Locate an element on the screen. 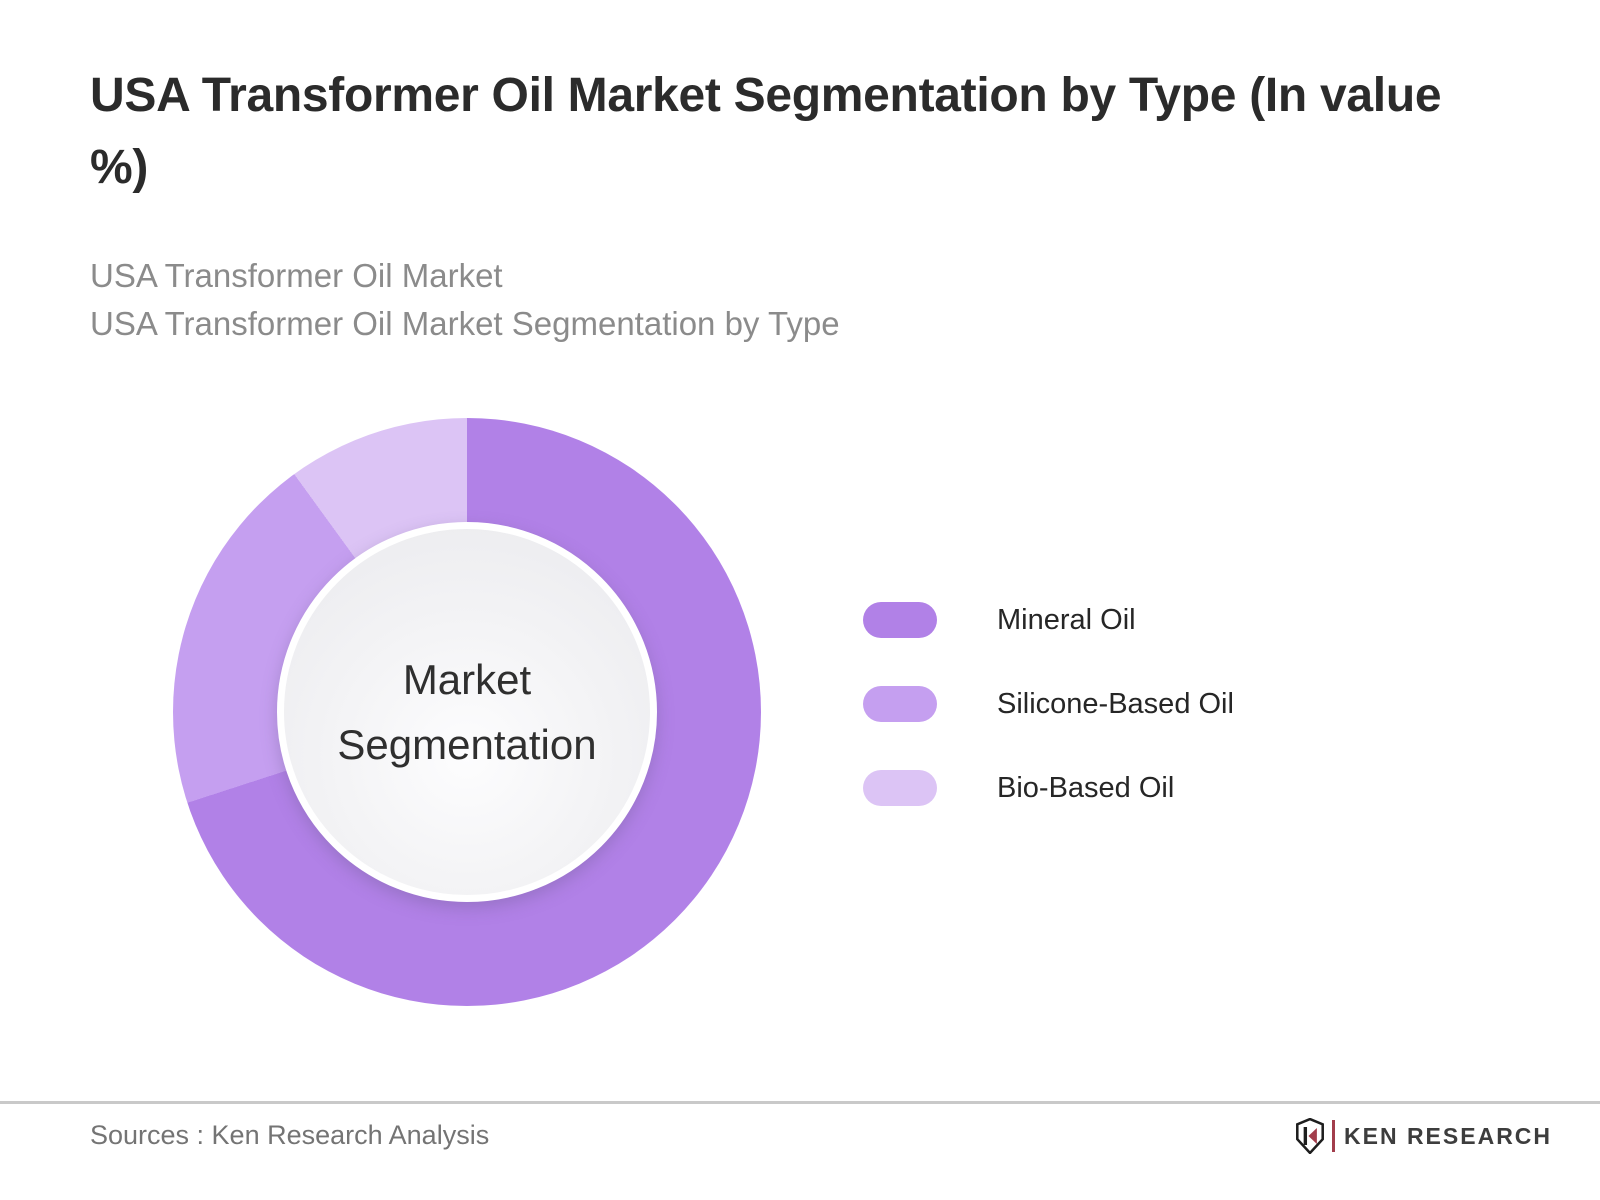 This screenshot has height=1200, width=1600. legend-swatch-silicone-based-oil is located at coordinates (900, 704).